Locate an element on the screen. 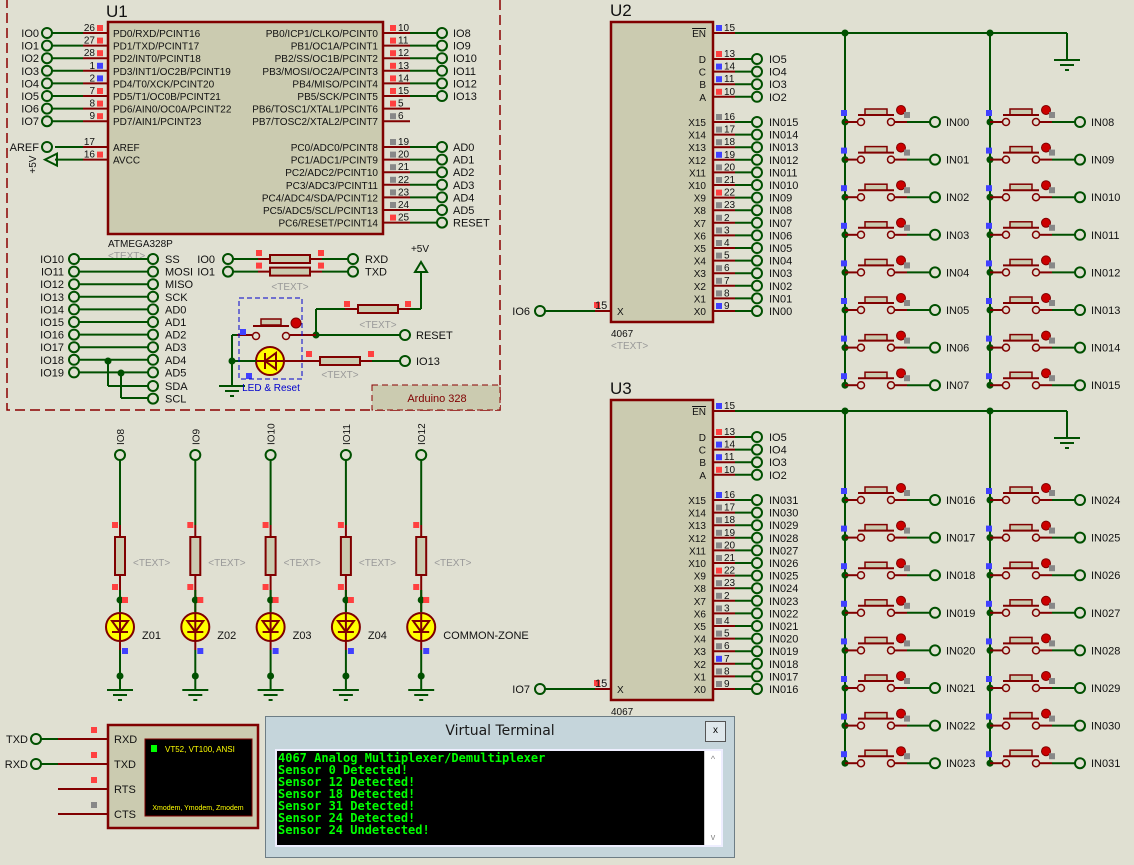 The image size is (1134, 865). vertical-scrollbar: ^ v is located at coordinates (712, 798).